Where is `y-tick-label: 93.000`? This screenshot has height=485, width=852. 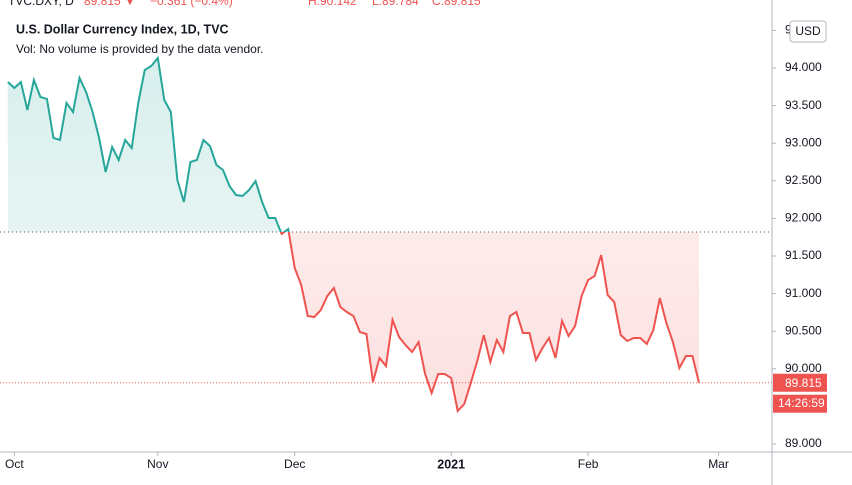 y-tick-label: 93.000 is located at coordinates (803, 142).